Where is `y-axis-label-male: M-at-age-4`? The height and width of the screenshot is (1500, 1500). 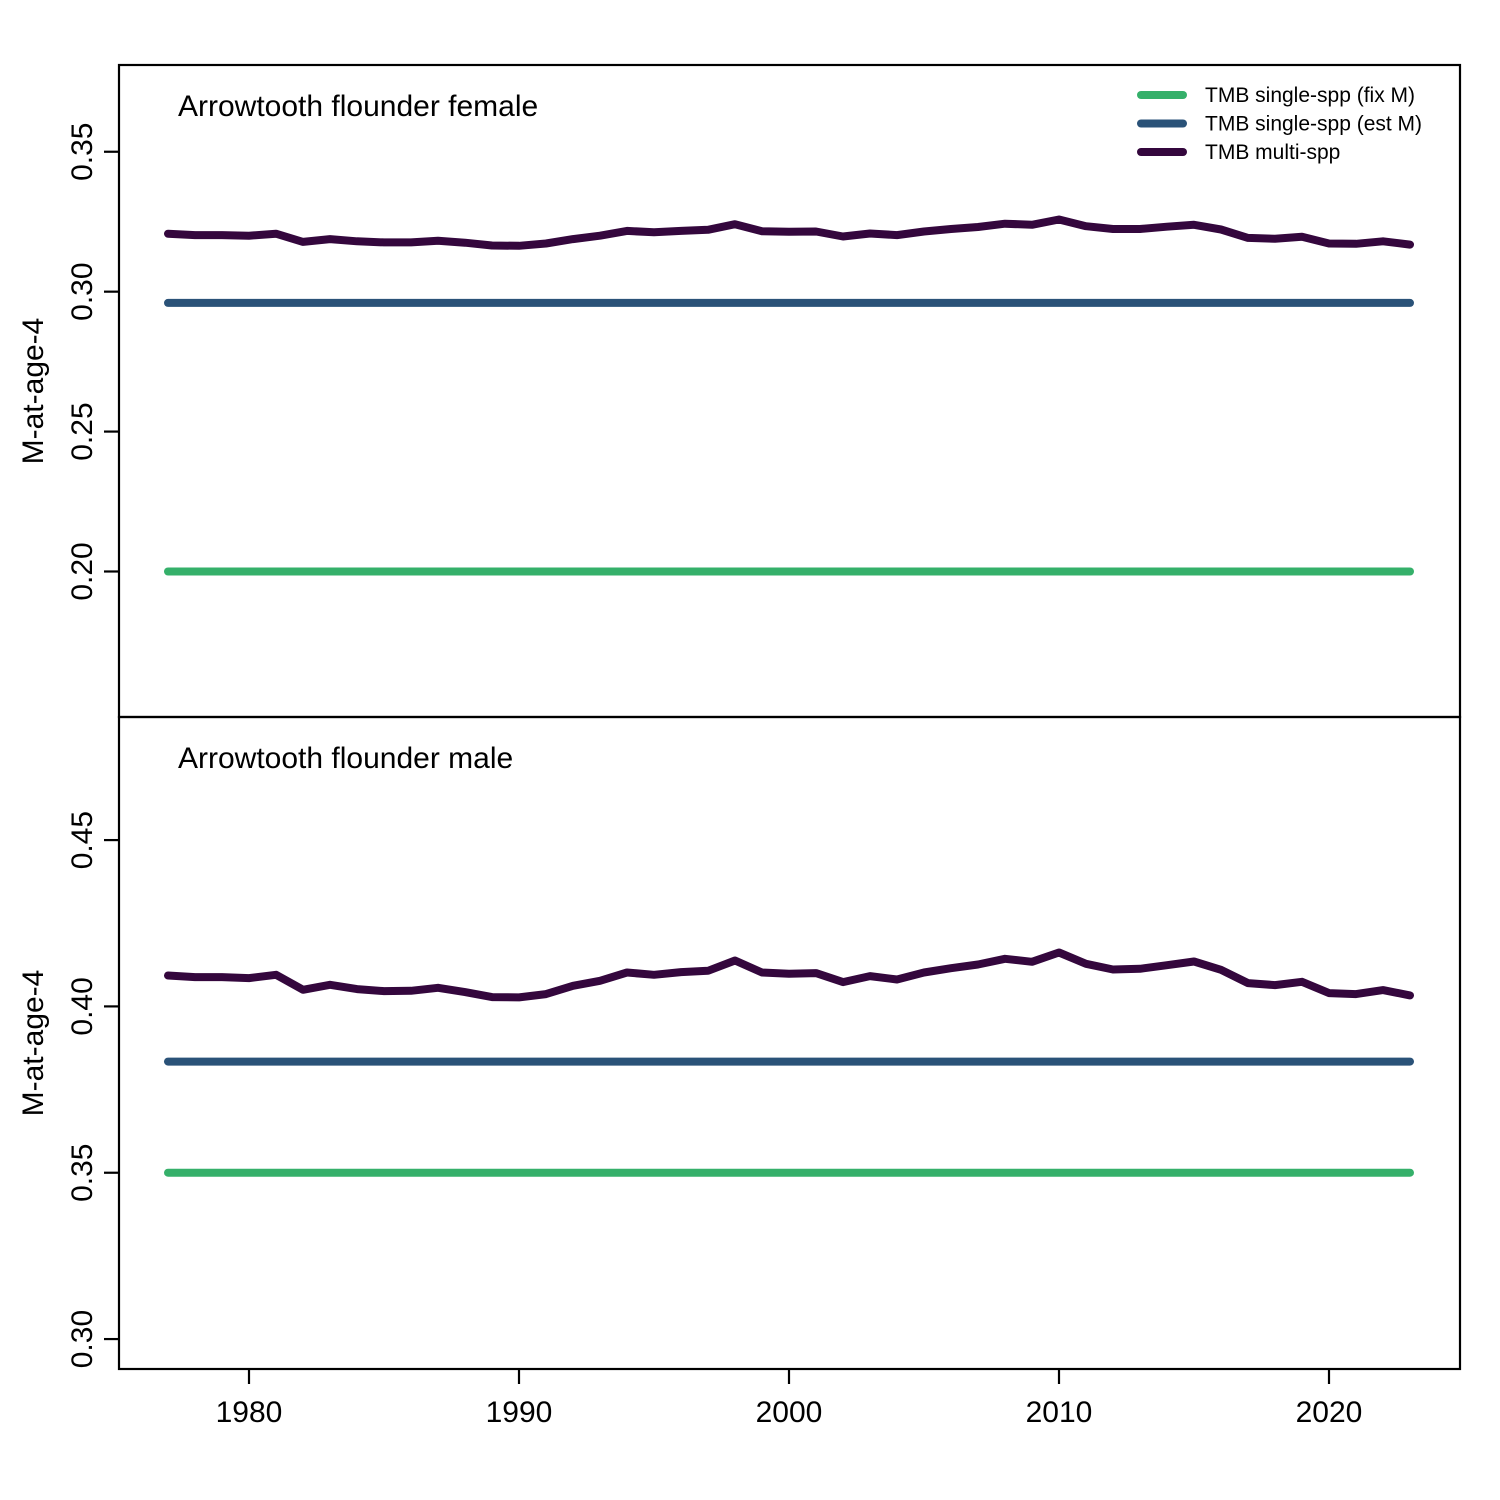 y-axis-label-male: M-at-age-4 is located at coordinates (33, 1043).